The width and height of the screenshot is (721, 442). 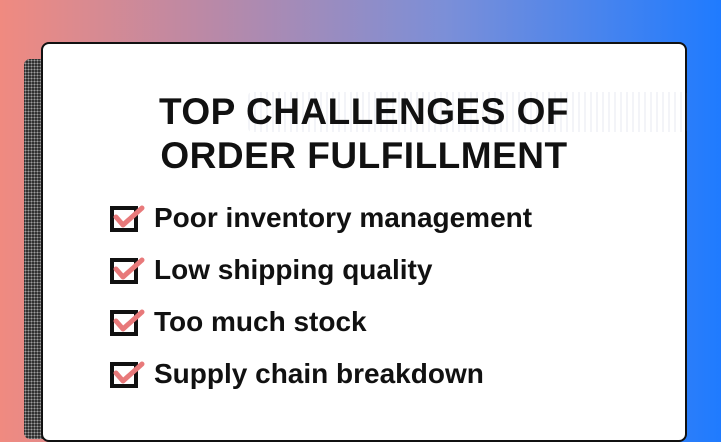 I want to click on list-item: Too much stock, so click(x=320, y=322).